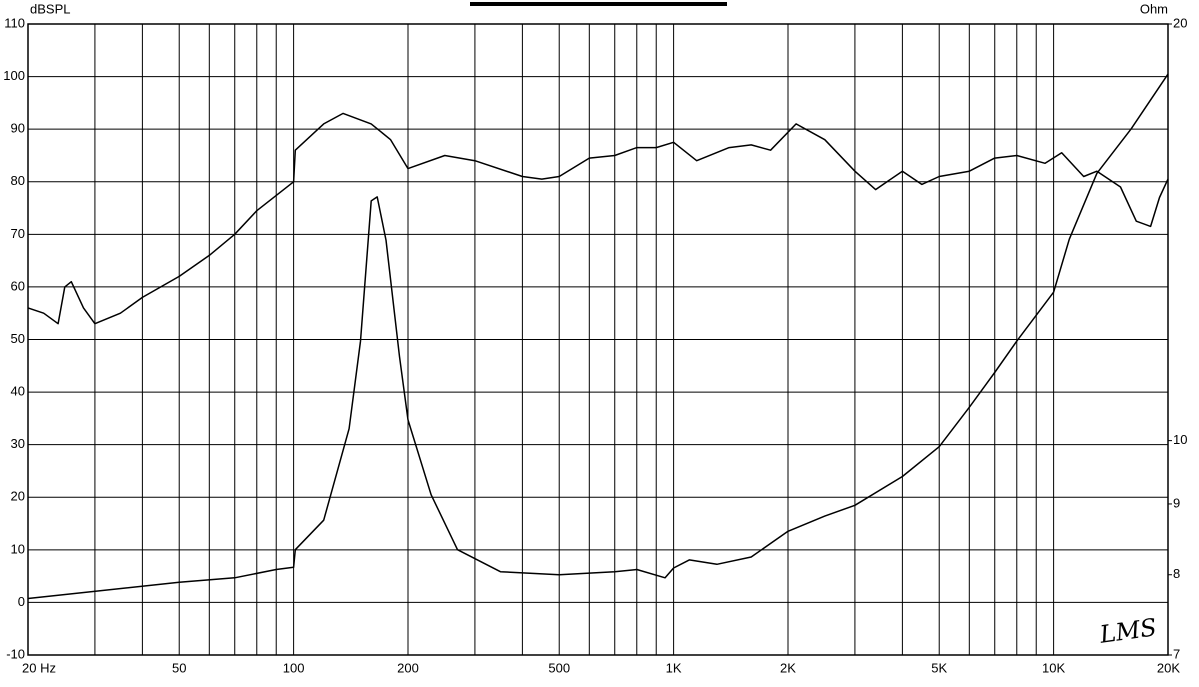  I want to click on y2-tick-label: 8, so click(1176, 573).